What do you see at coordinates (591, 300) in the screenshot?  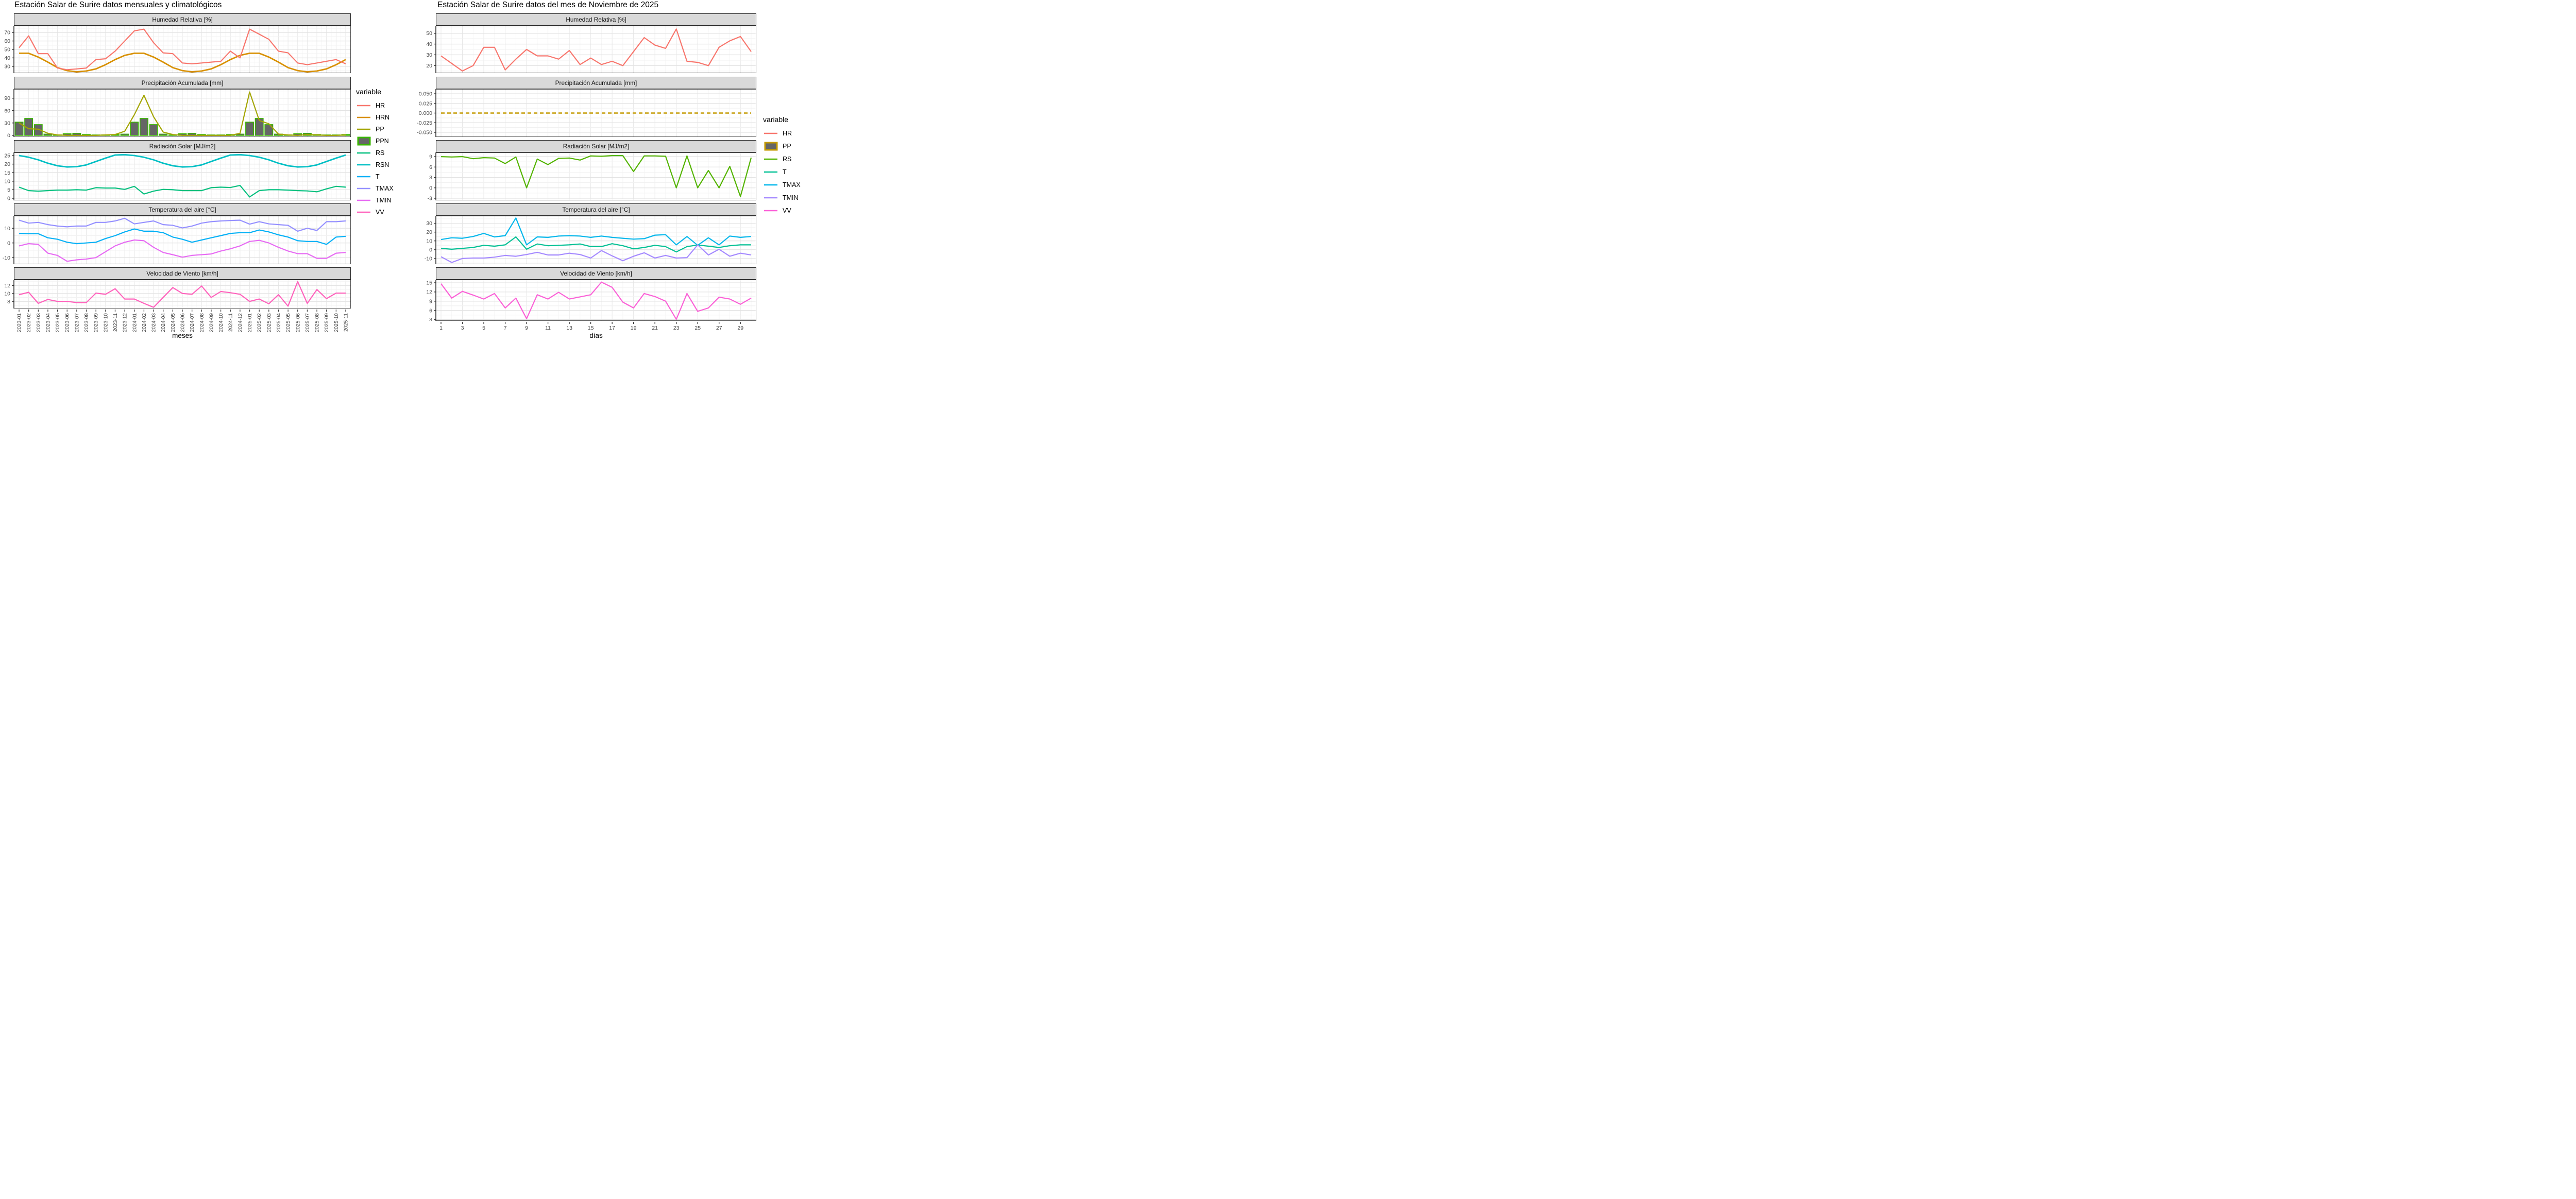 I see `facet-plot-1-4: 15 12 9 6 3` at bounding box center [591, 300].